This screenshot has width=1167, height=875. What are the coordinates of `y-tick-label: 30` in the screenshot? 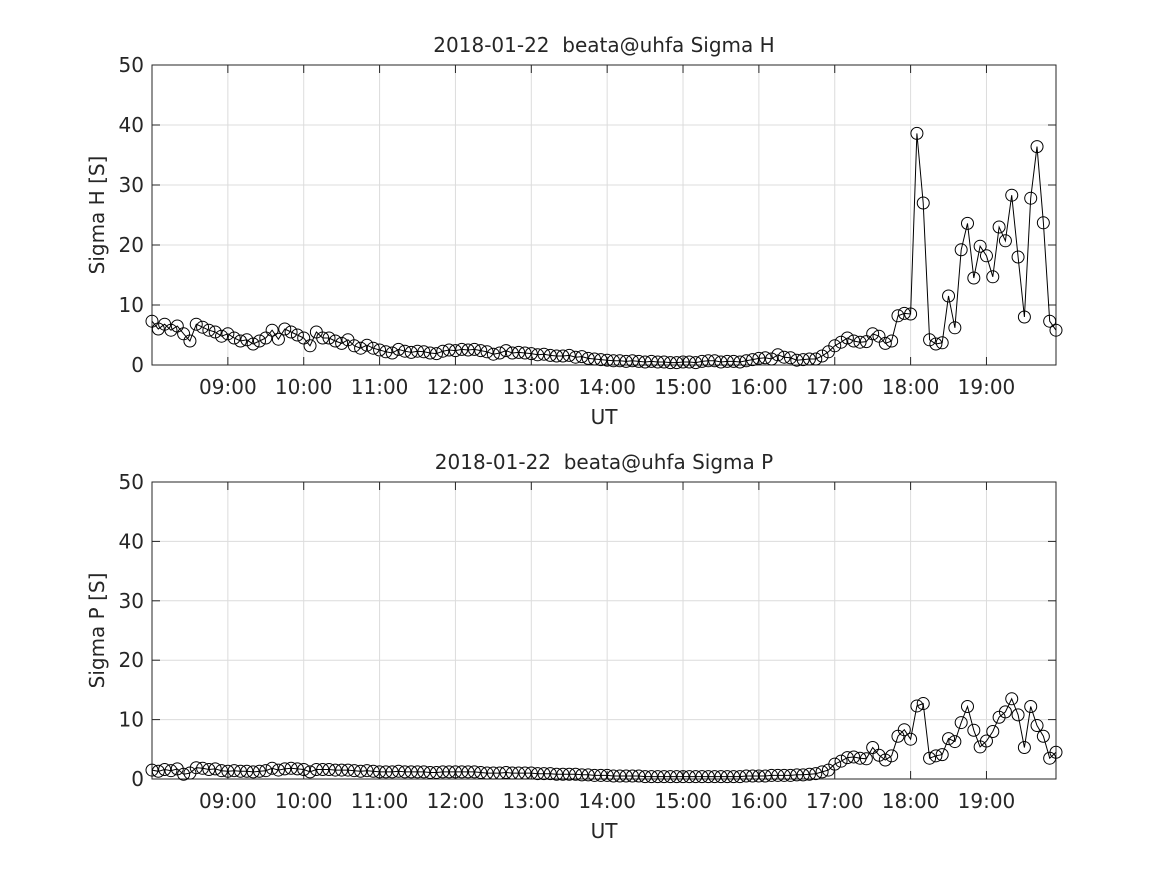 It's located at (131, 601).